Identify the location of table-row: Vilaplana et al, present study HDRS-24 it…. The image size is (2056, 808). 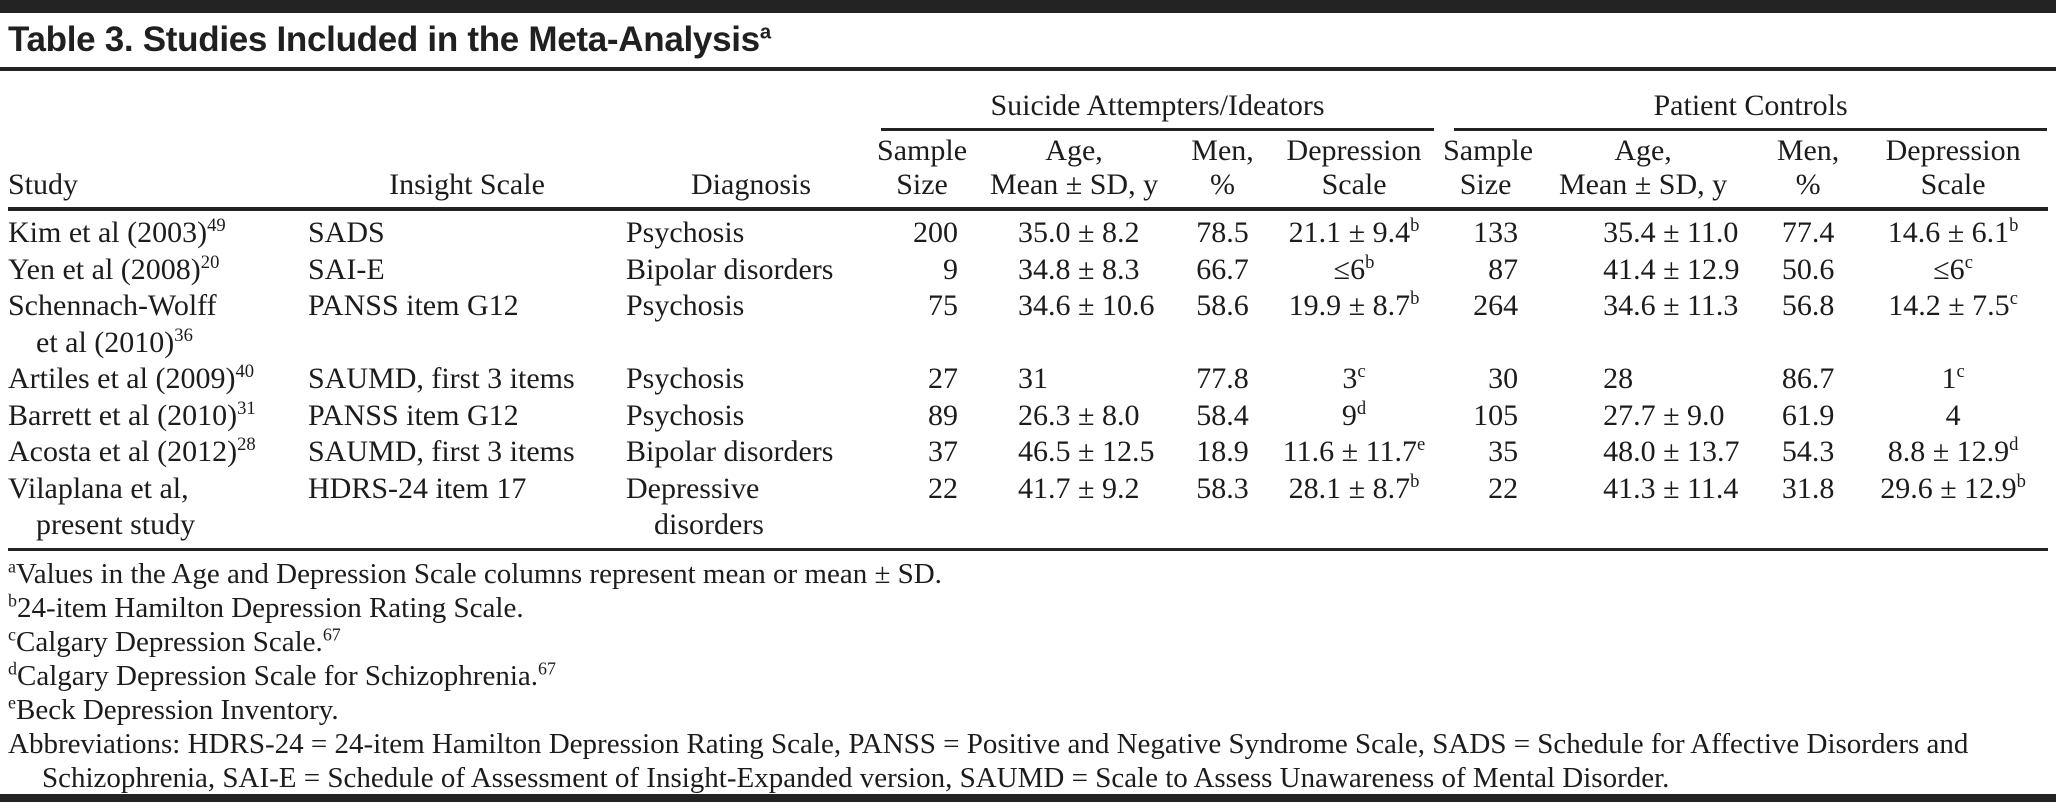
(1028, 510).